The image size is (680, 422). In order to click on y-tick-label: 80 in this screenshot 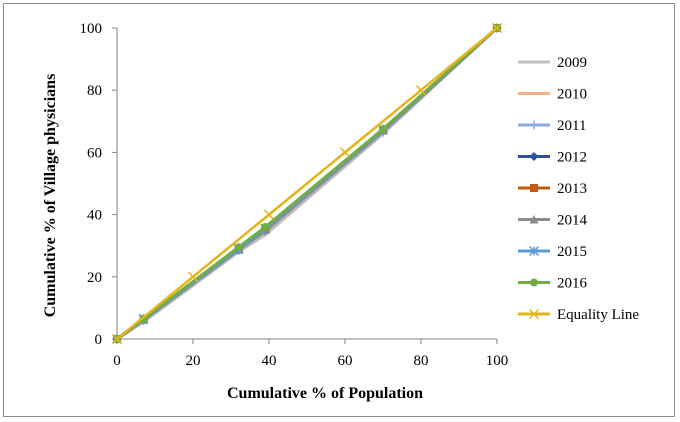, I will do `click(94, 91)`.